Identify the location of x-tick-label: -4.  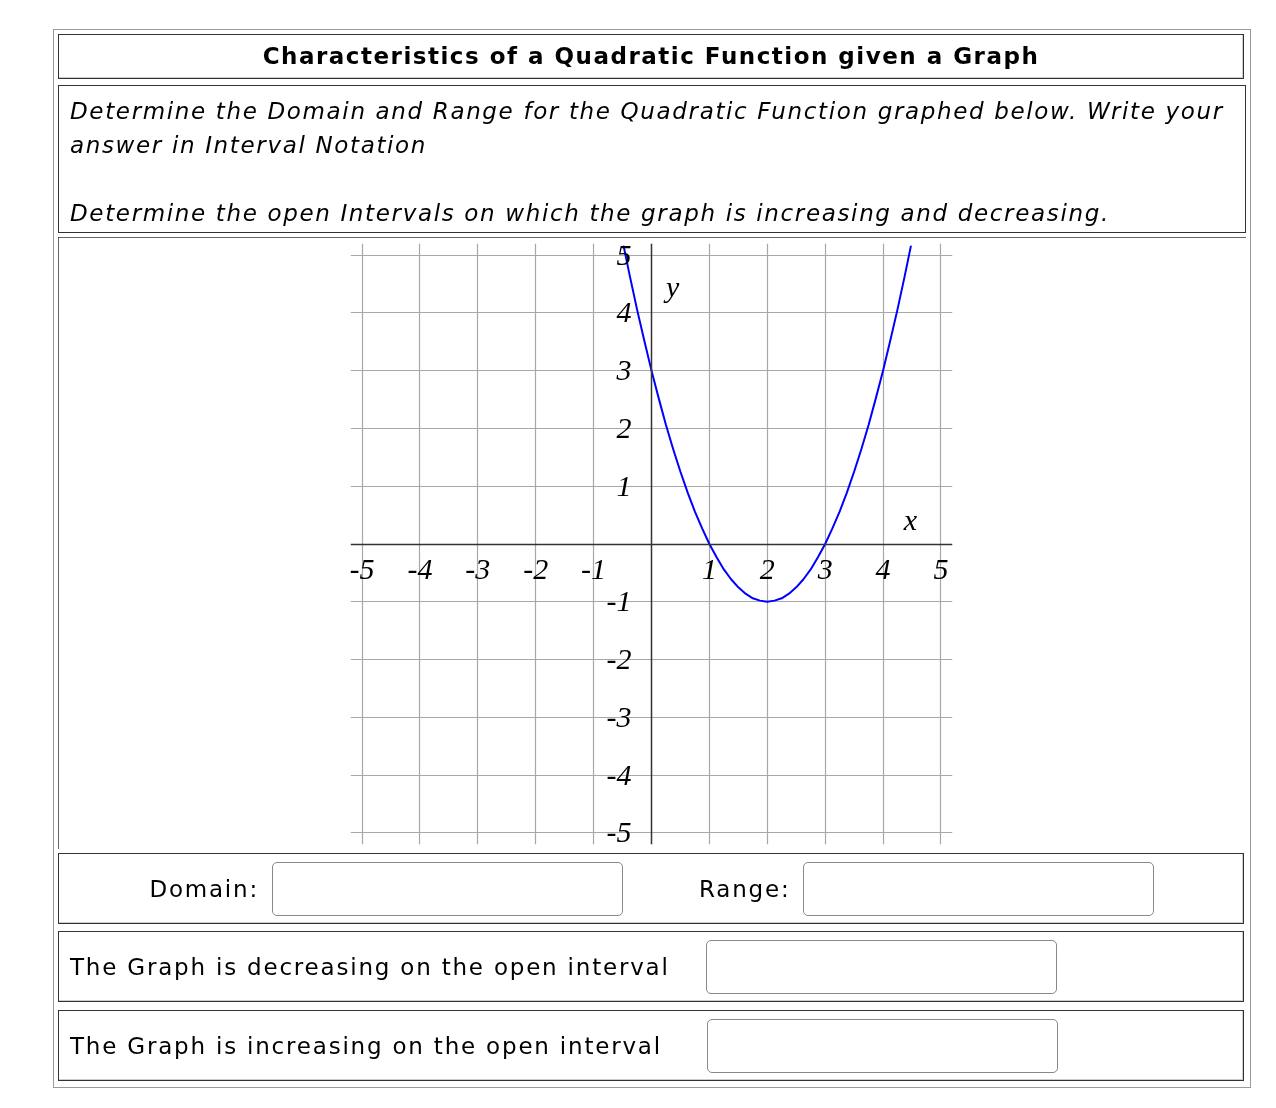
(420, 568).